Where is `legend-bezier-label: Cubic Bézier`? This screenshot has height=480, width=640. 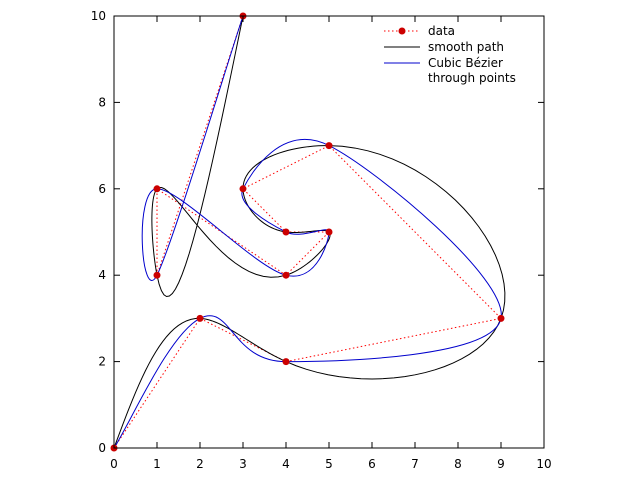
legend-bezier-label: Cubic Bézier is located at coordinates (465, 63).